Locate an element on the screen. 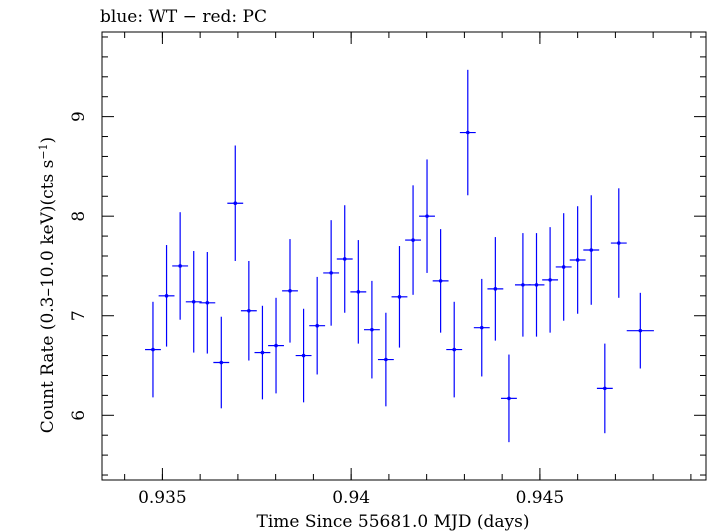  y-tick-label: 6 is located at coordinates (79, 415).